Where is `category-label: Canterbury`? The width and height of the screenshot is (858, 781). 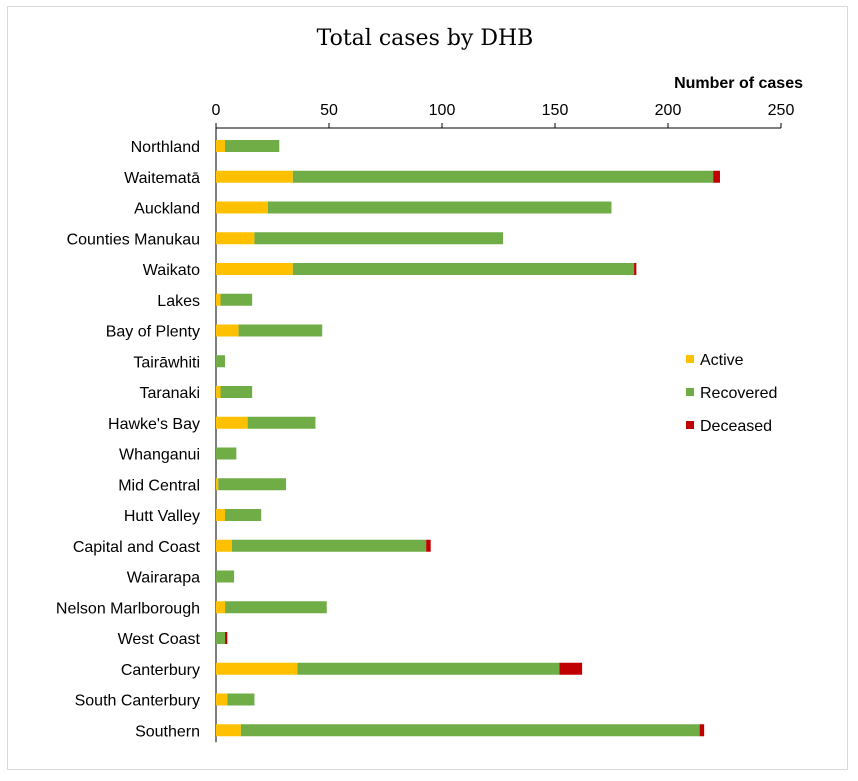
category-label: Canterbury is located at coordinates (160, 670).